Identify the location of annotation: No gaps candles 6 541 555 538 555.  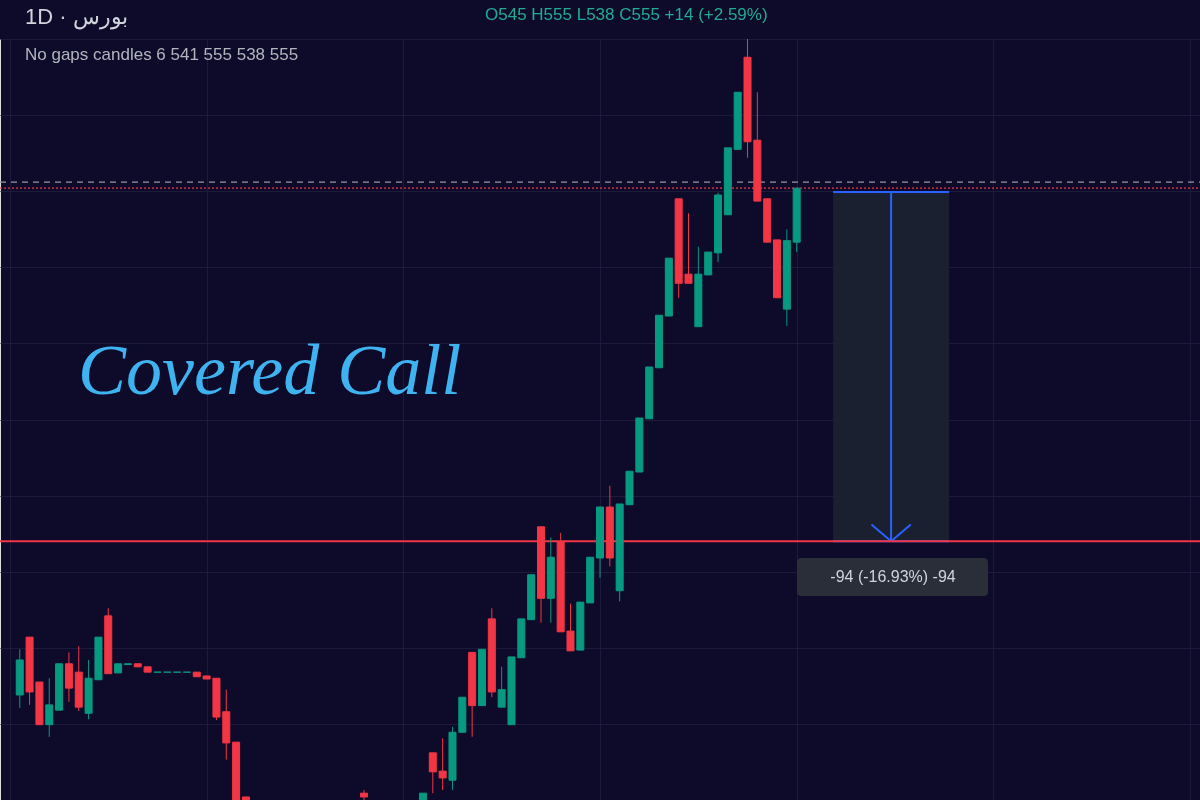
(162, 54).